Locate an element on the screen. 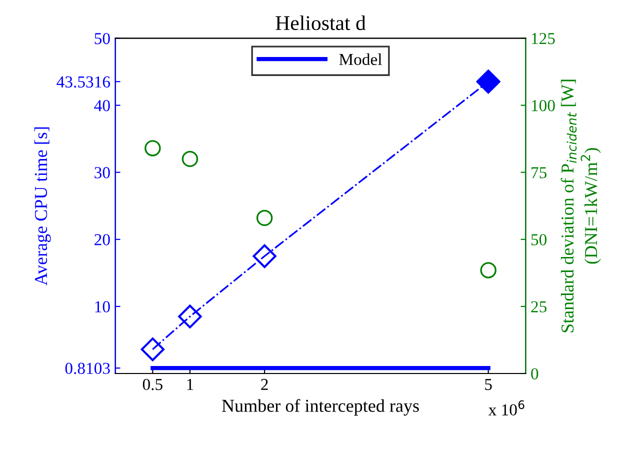 This screenshot has height=450, width=641. y2-tick-label: 125 is located at coordinates (543, 38).